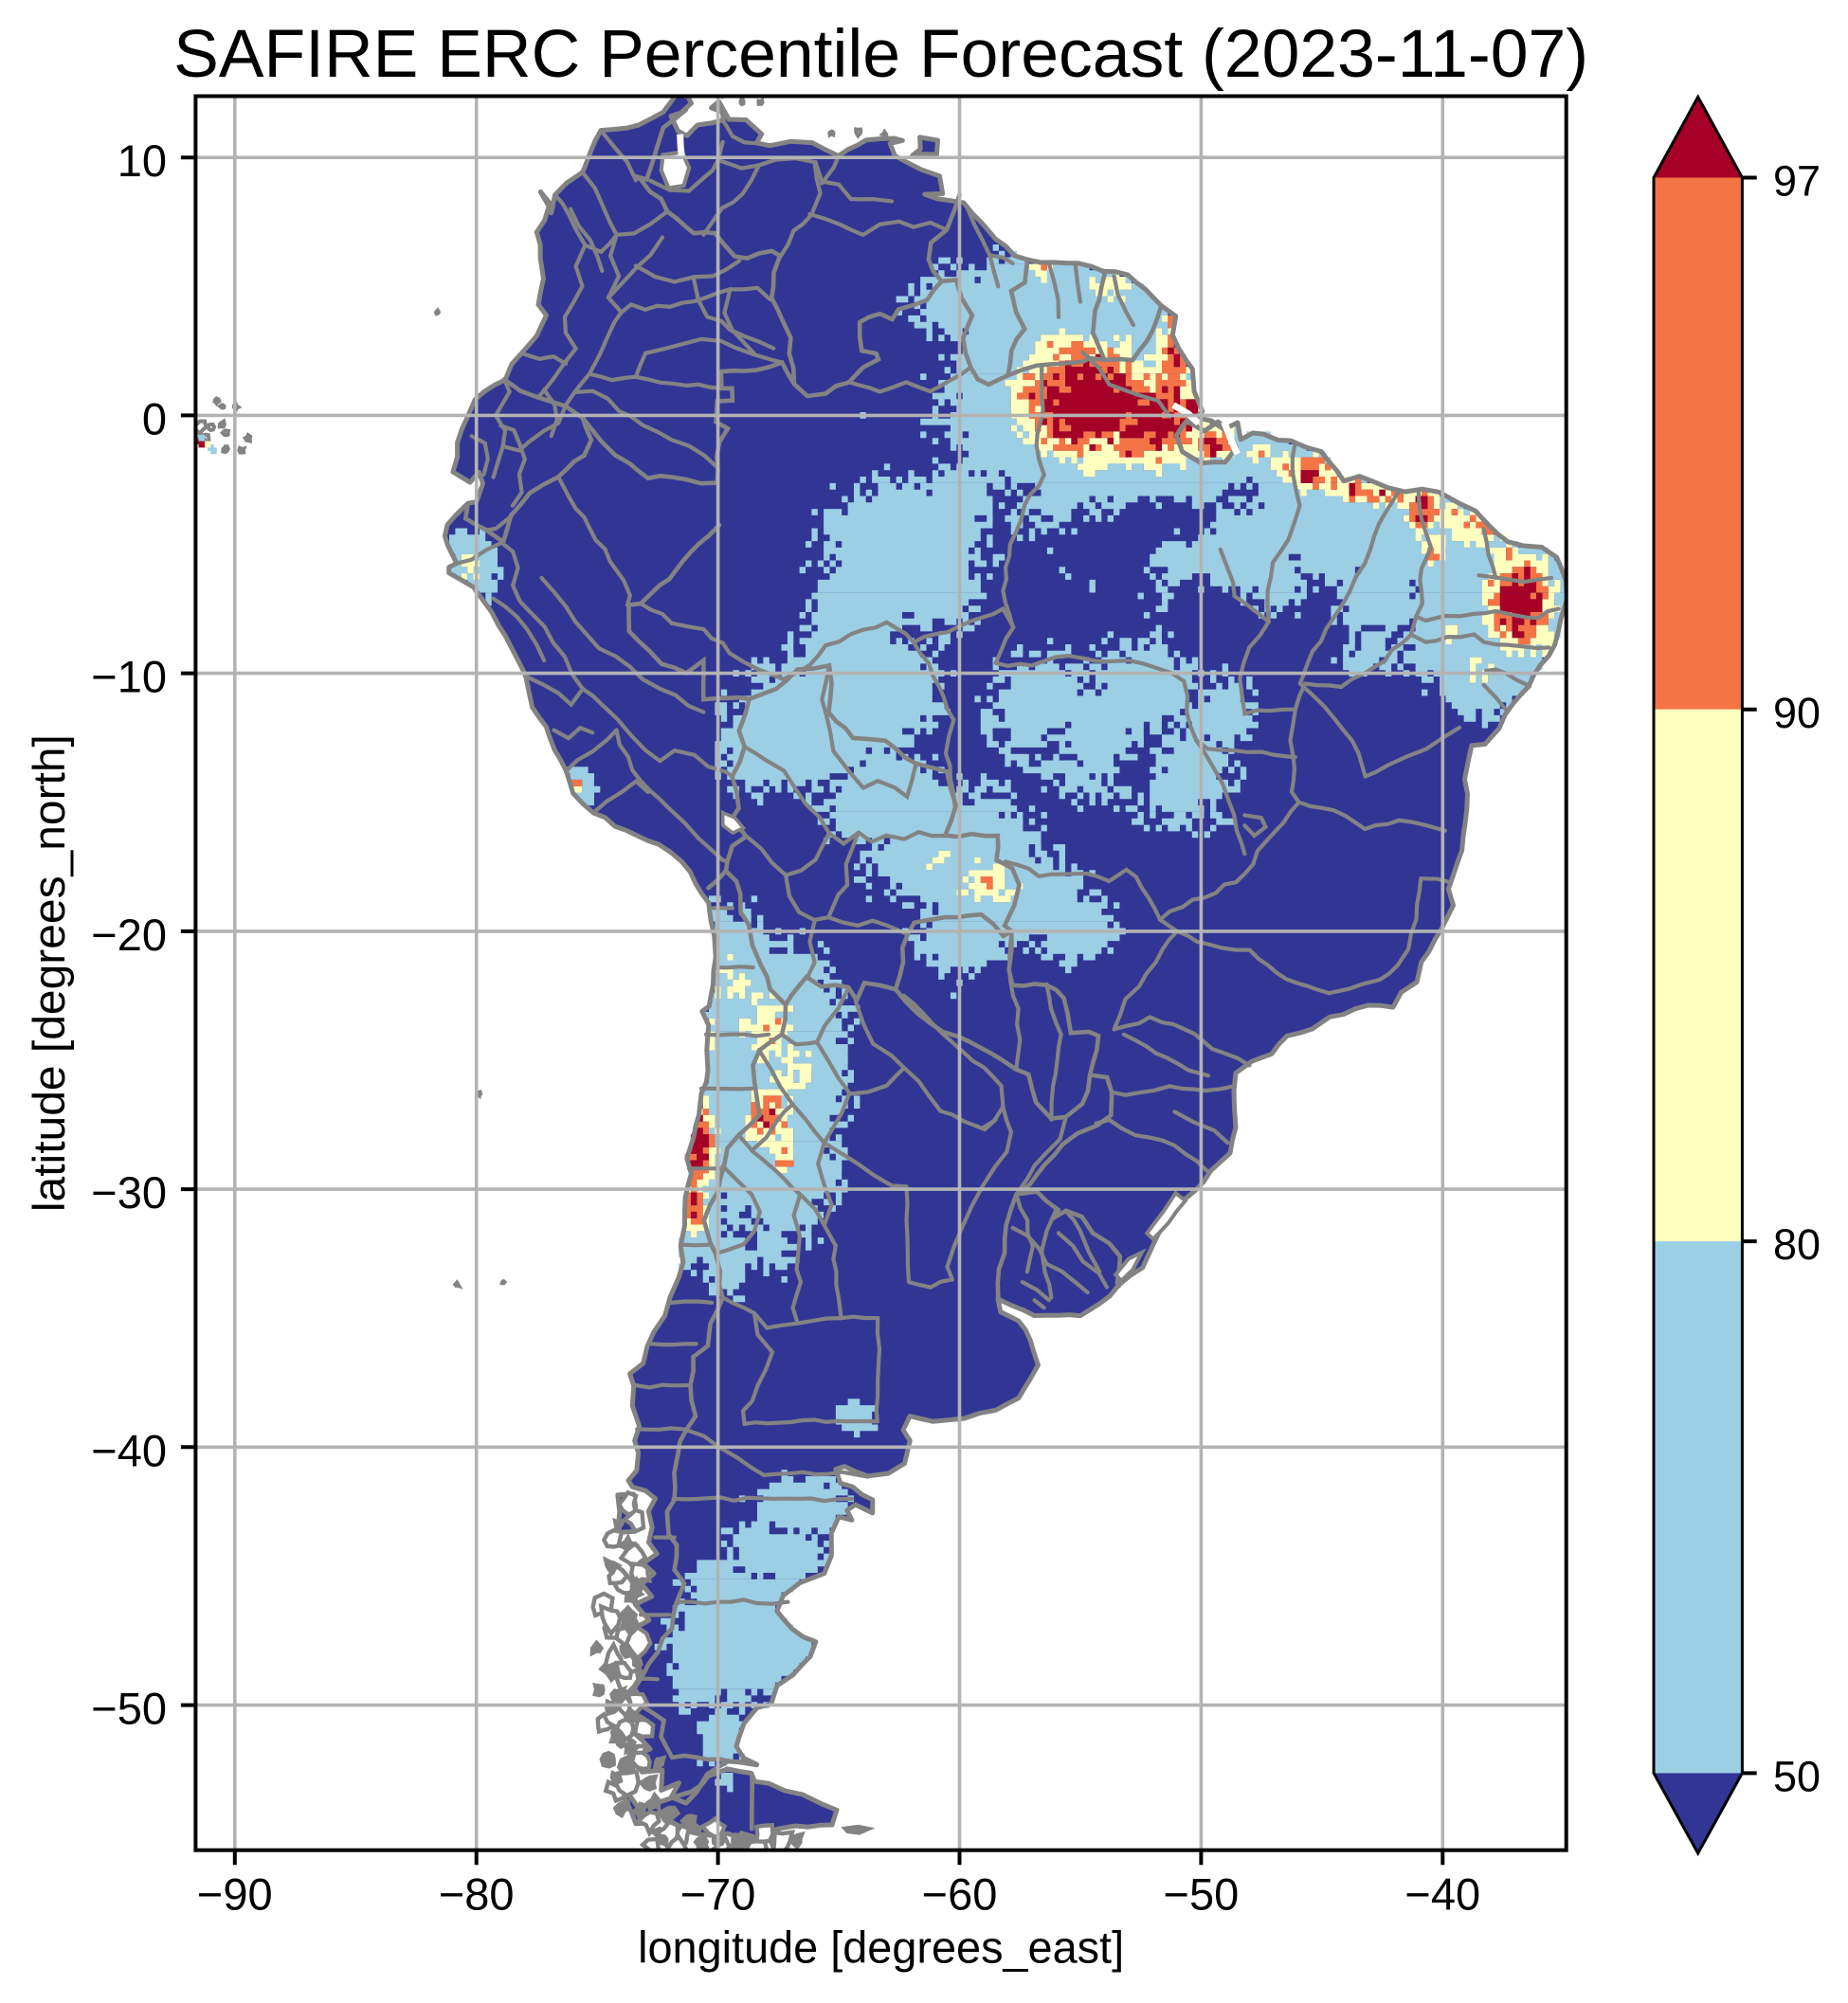 The height and width of the screenshot is (2003, 1848). What do you see at coordinates (960, 1894) in the screenshot?
I see `svg-text: −60` at bounding box center [960, 1894].